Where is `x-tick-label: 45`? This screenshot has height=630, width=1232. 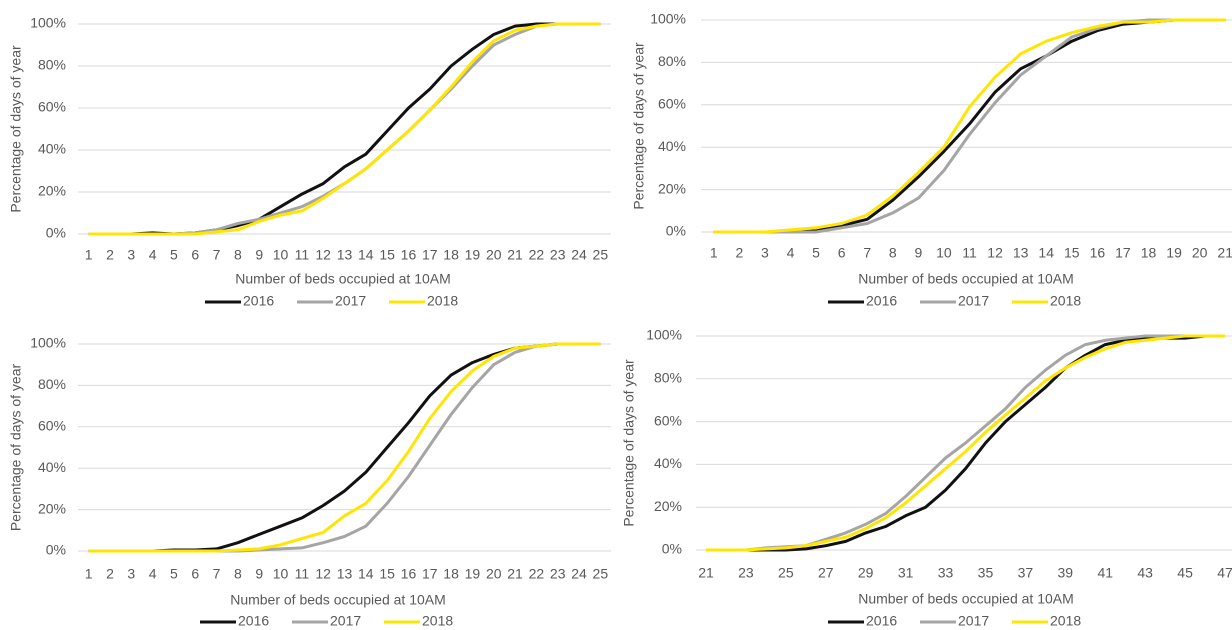
x-tick-label: 45 is located at coordinates (1185, 573).